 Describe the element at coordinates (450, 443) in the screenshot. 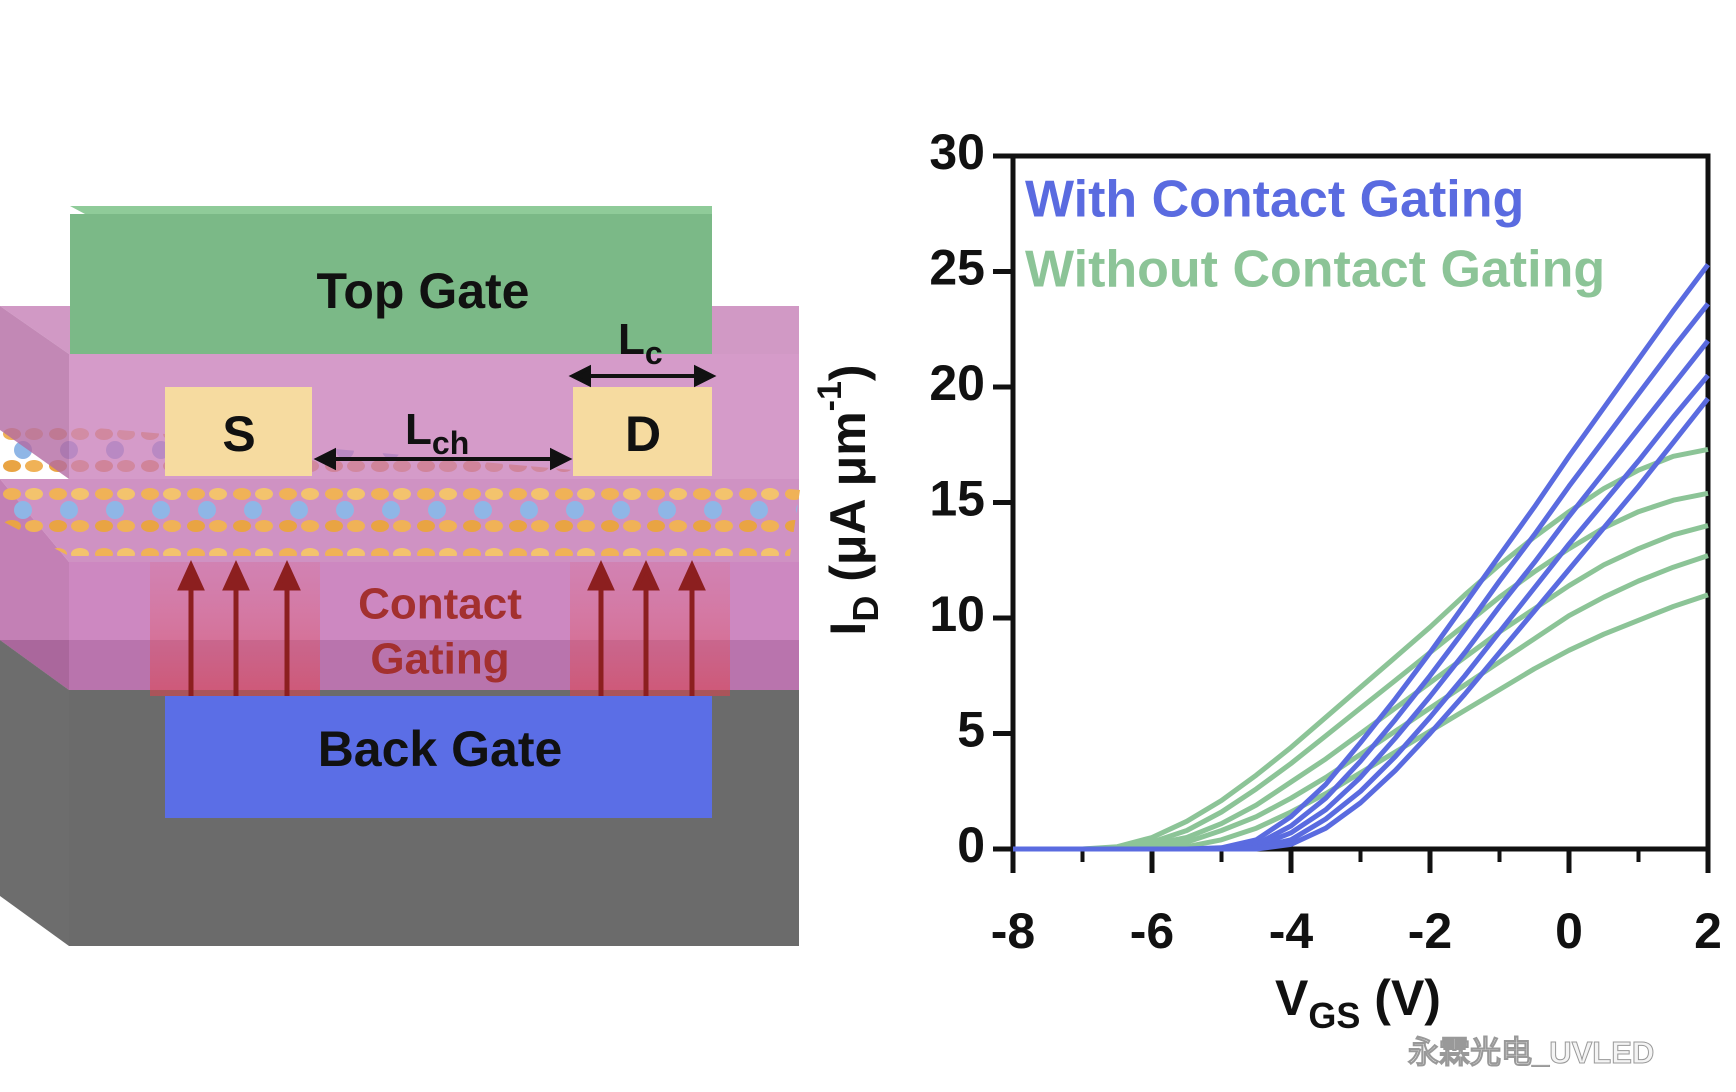

I see `subscript: ch` at that location.